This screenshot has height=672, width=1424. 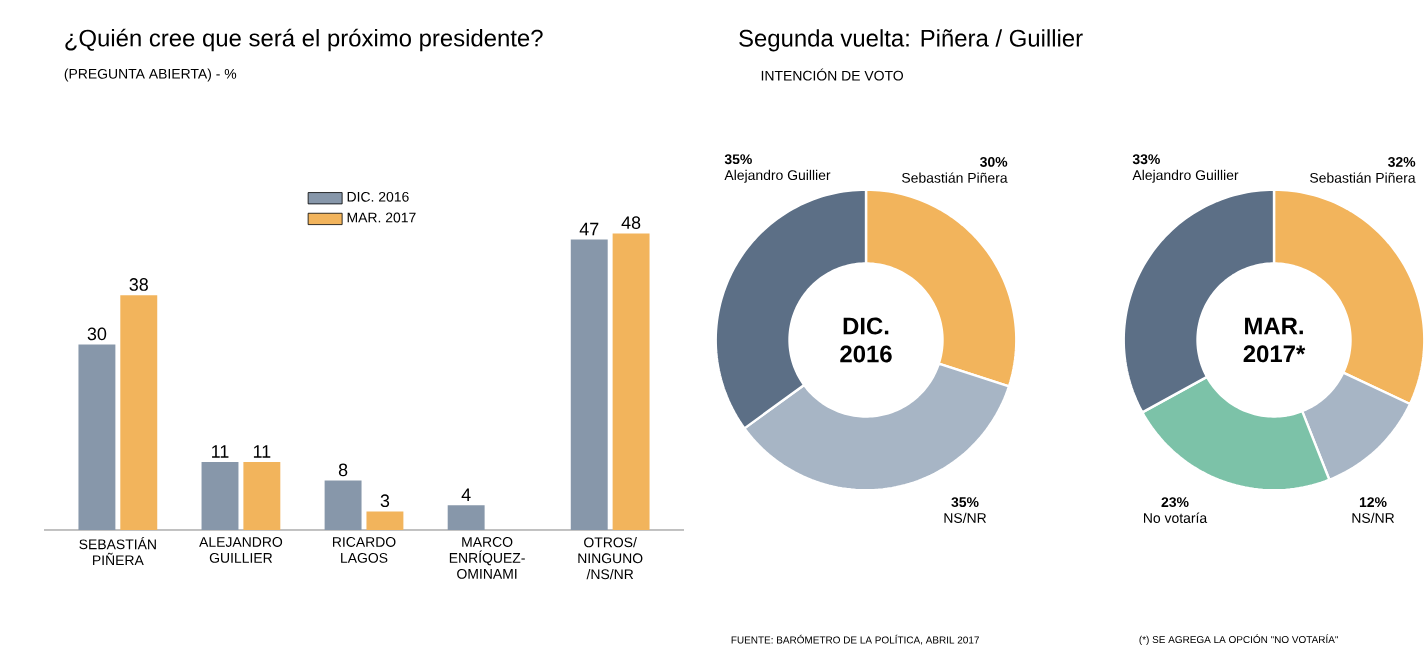 What do you see at coordinates (1274, 340) in the screenshot?
I see `text: MAR. 2017*` at bounding box center [1274, 340].